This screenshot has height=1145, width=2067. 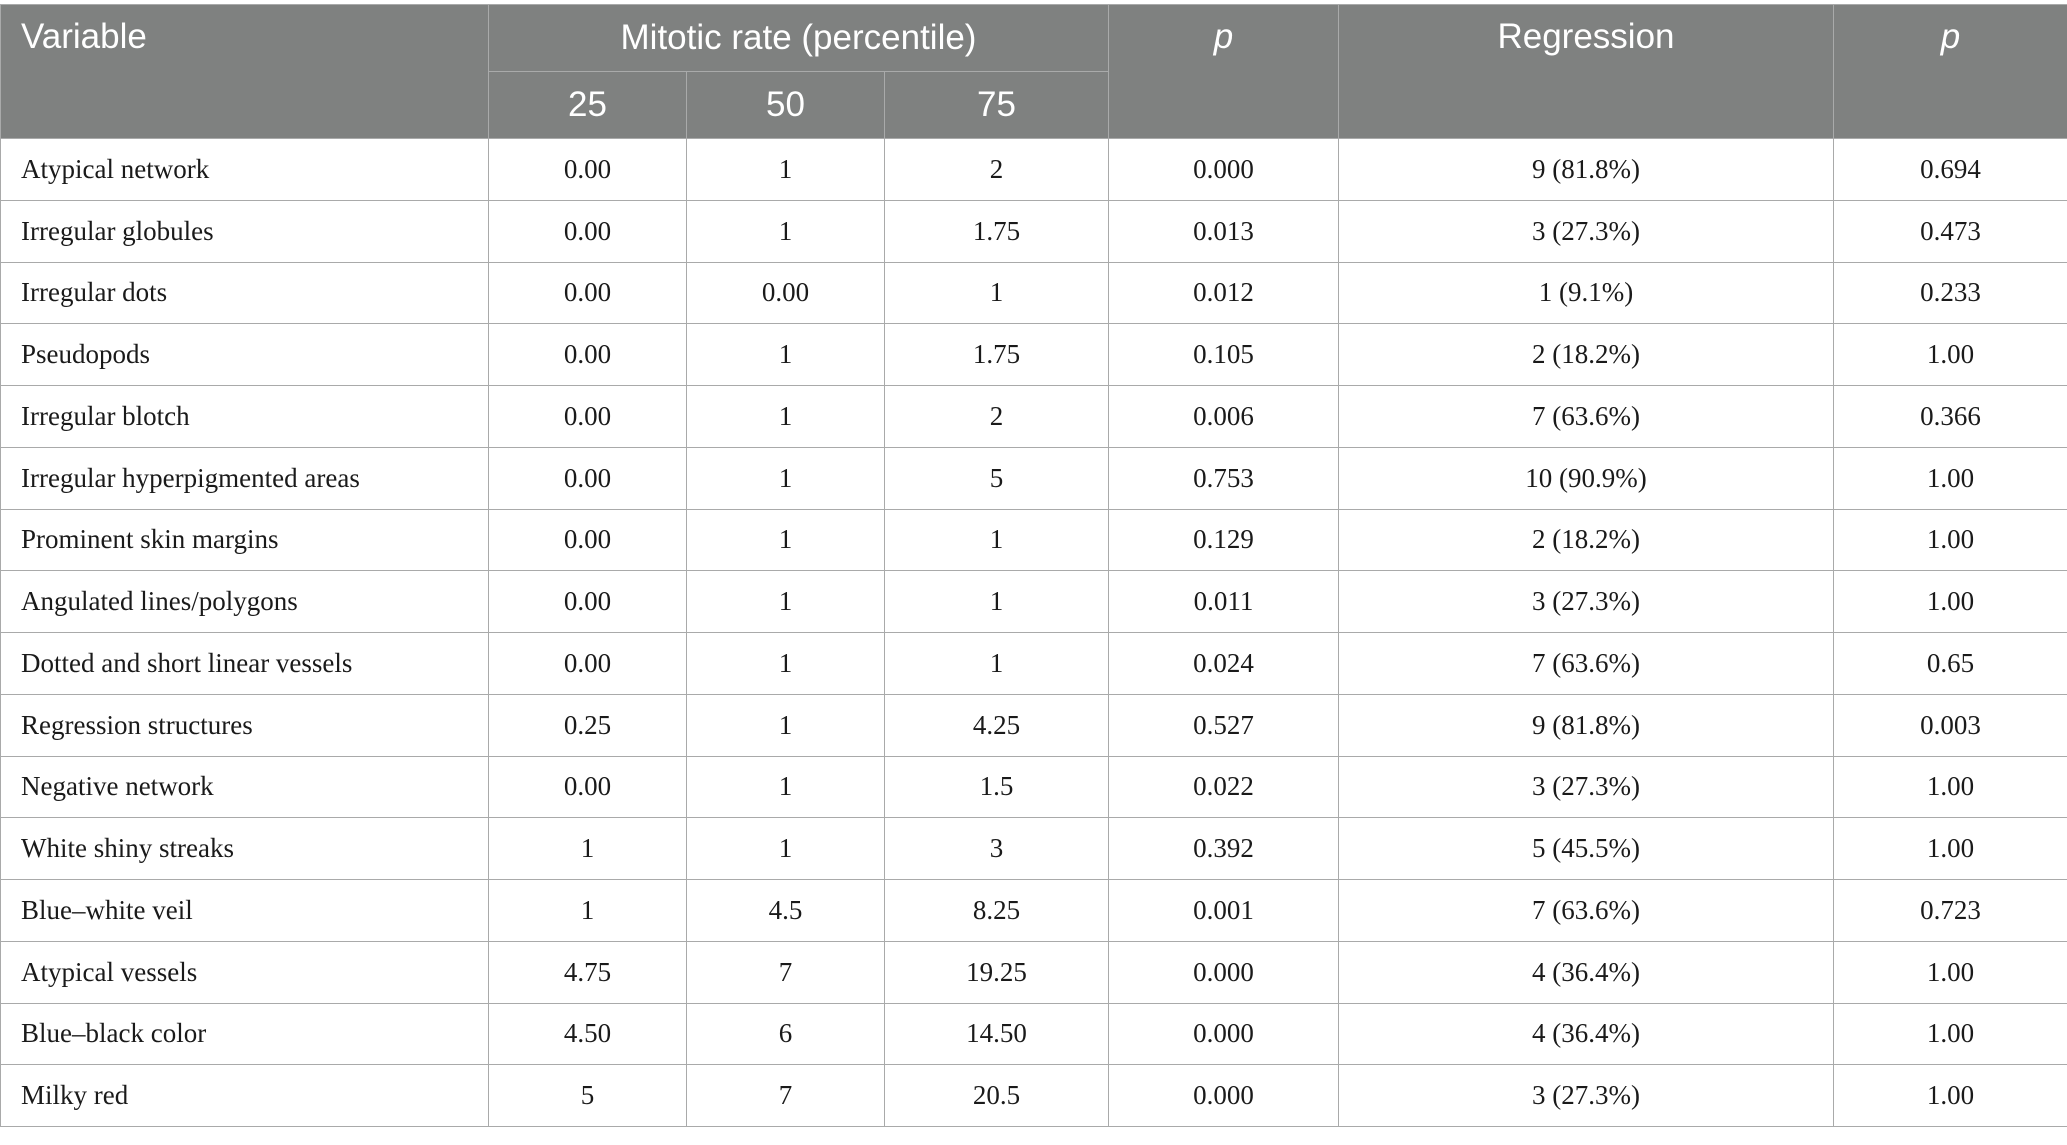 I want to click on header-mitotic-rate: Mitotic rate (percentile), so click(x=799, y=38).